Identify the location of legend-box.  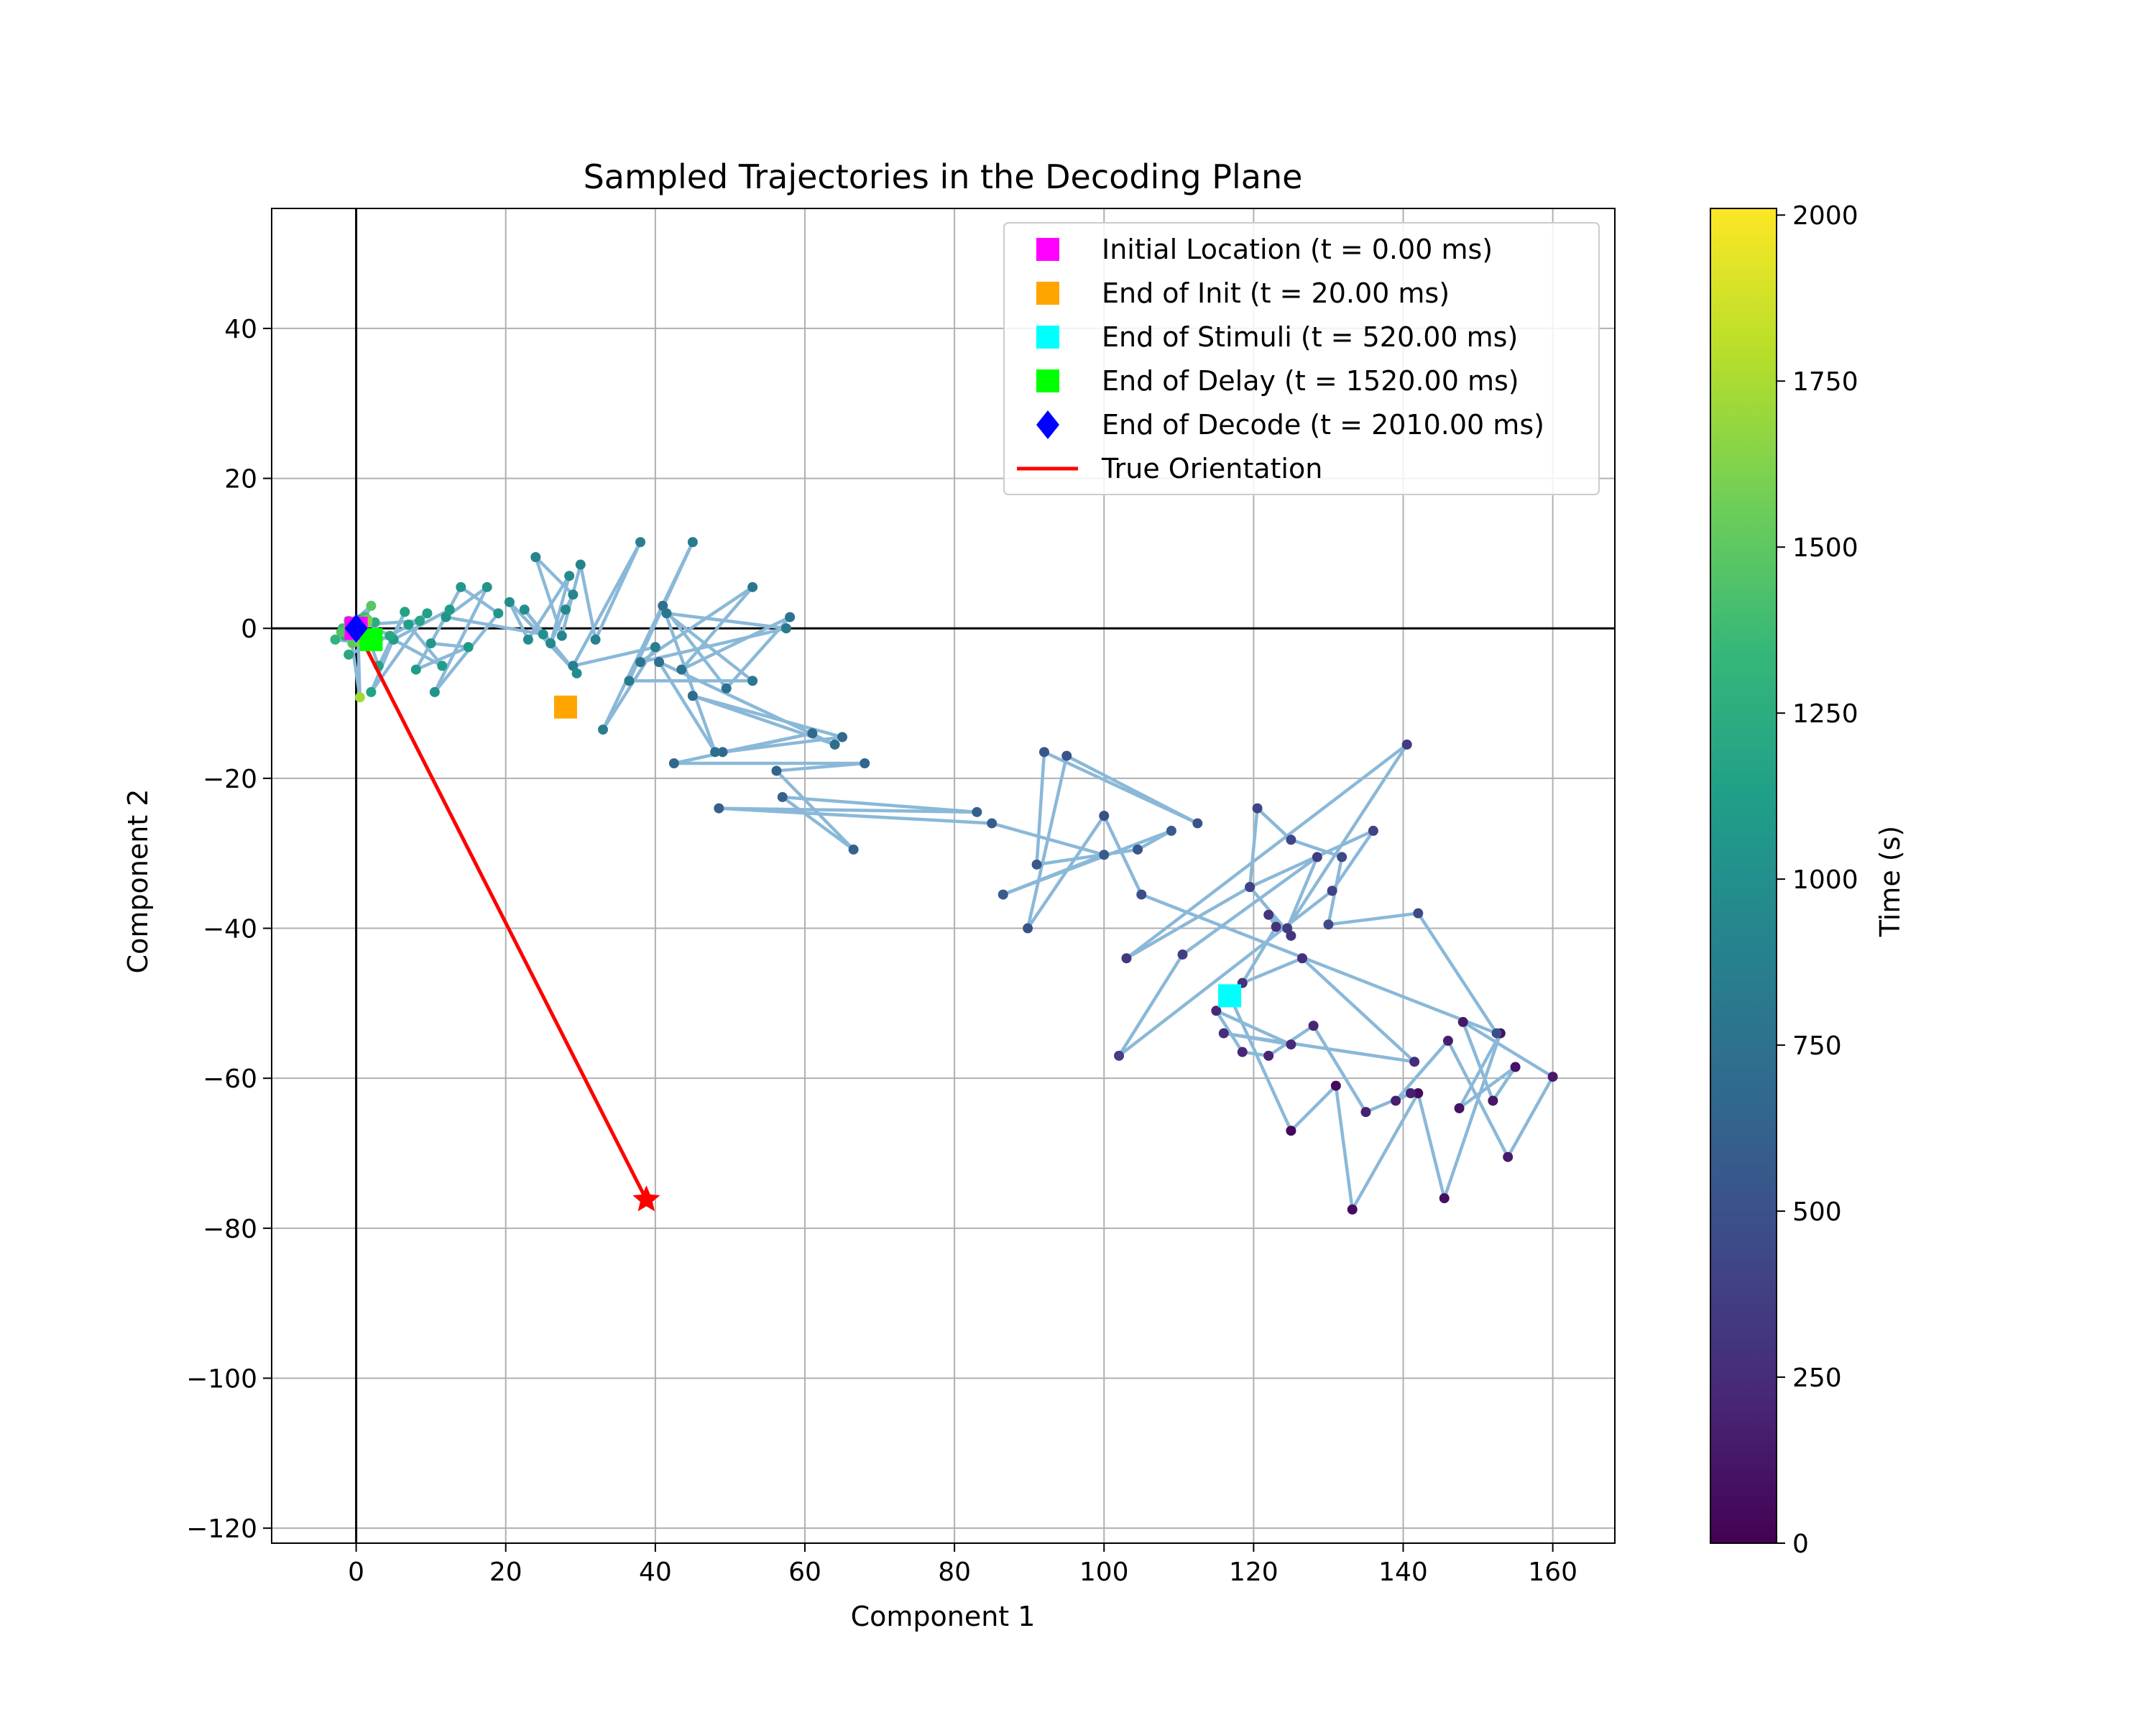
(1301, 358).